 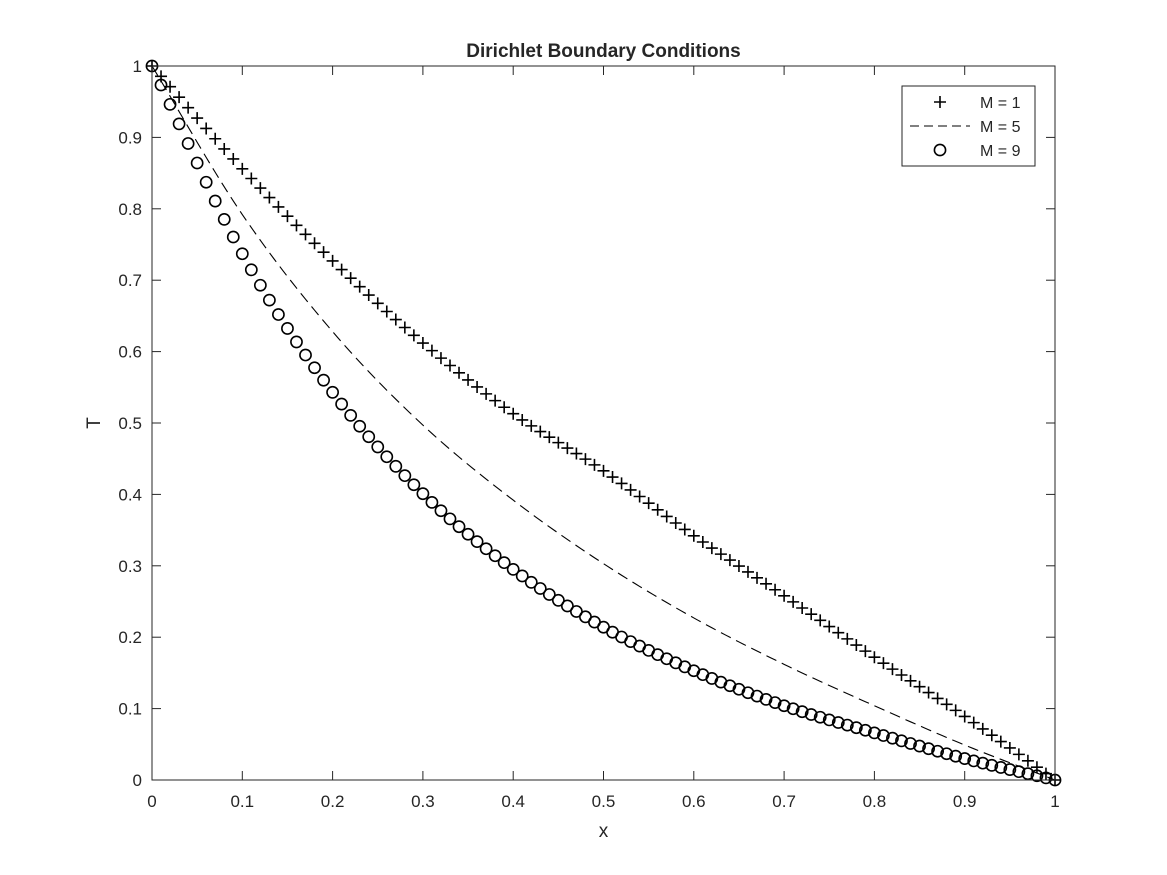 What do you see at coordinates (130, 709) in the screenshot?
I see `y-tick-label: 0.1` at bounding box center [130, 709].